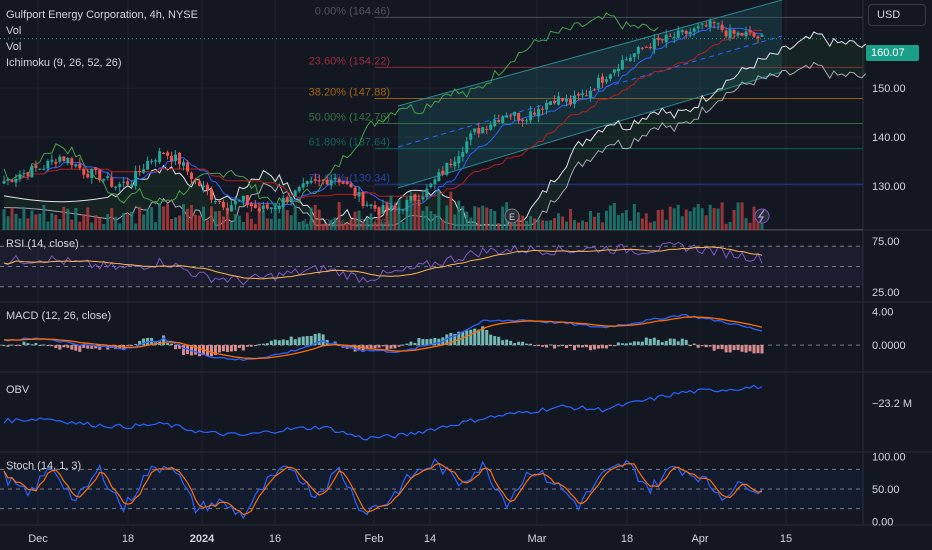  Describe the element at coordinates (897, 15) in the screenshot. I see `currency-selector-button: USD` at that location.